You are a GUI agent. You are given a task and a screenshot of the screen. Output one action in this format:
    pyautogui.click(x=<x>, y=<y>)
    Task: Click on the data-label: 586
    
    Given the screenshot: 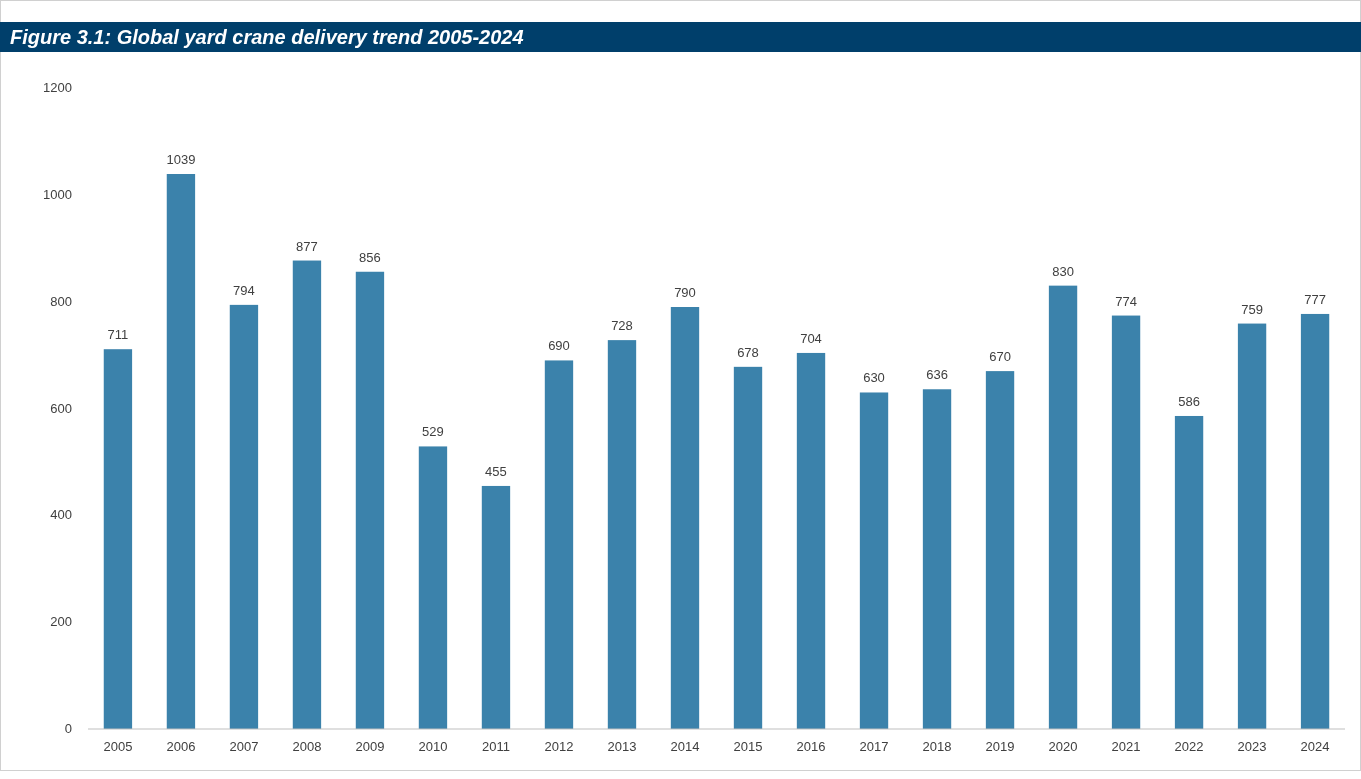 What is the action you would take?
    pyautogui.click(x=1189, y=401)
    